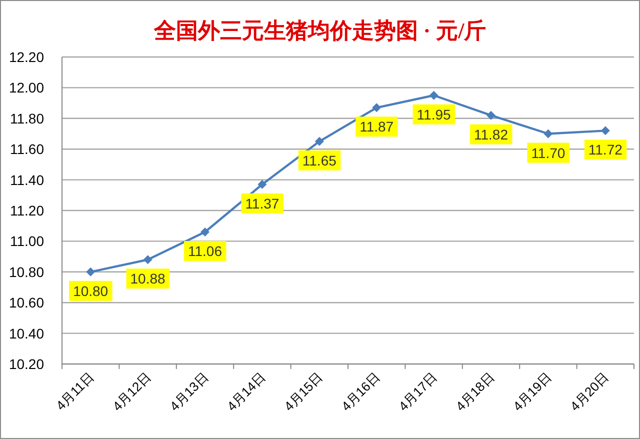 This screenshot has width=640, height=439. What do you see at coordinates (475, 392) in the screenshot?
I see `x-tick-label: 4月18日` at bounding box center [475, 392].